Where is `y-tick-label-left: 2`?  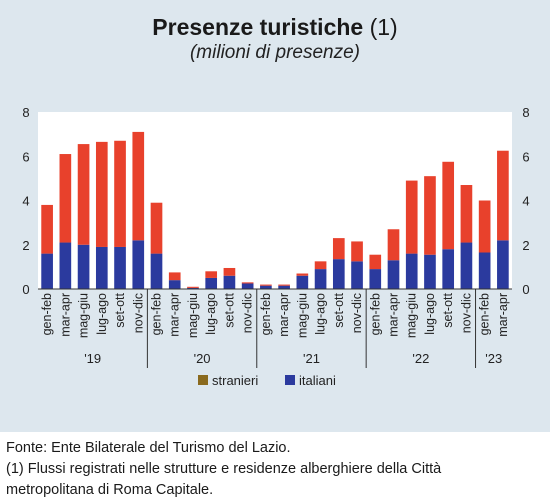
y-tick-label-left: 2 is located at coordinates (25, 245).